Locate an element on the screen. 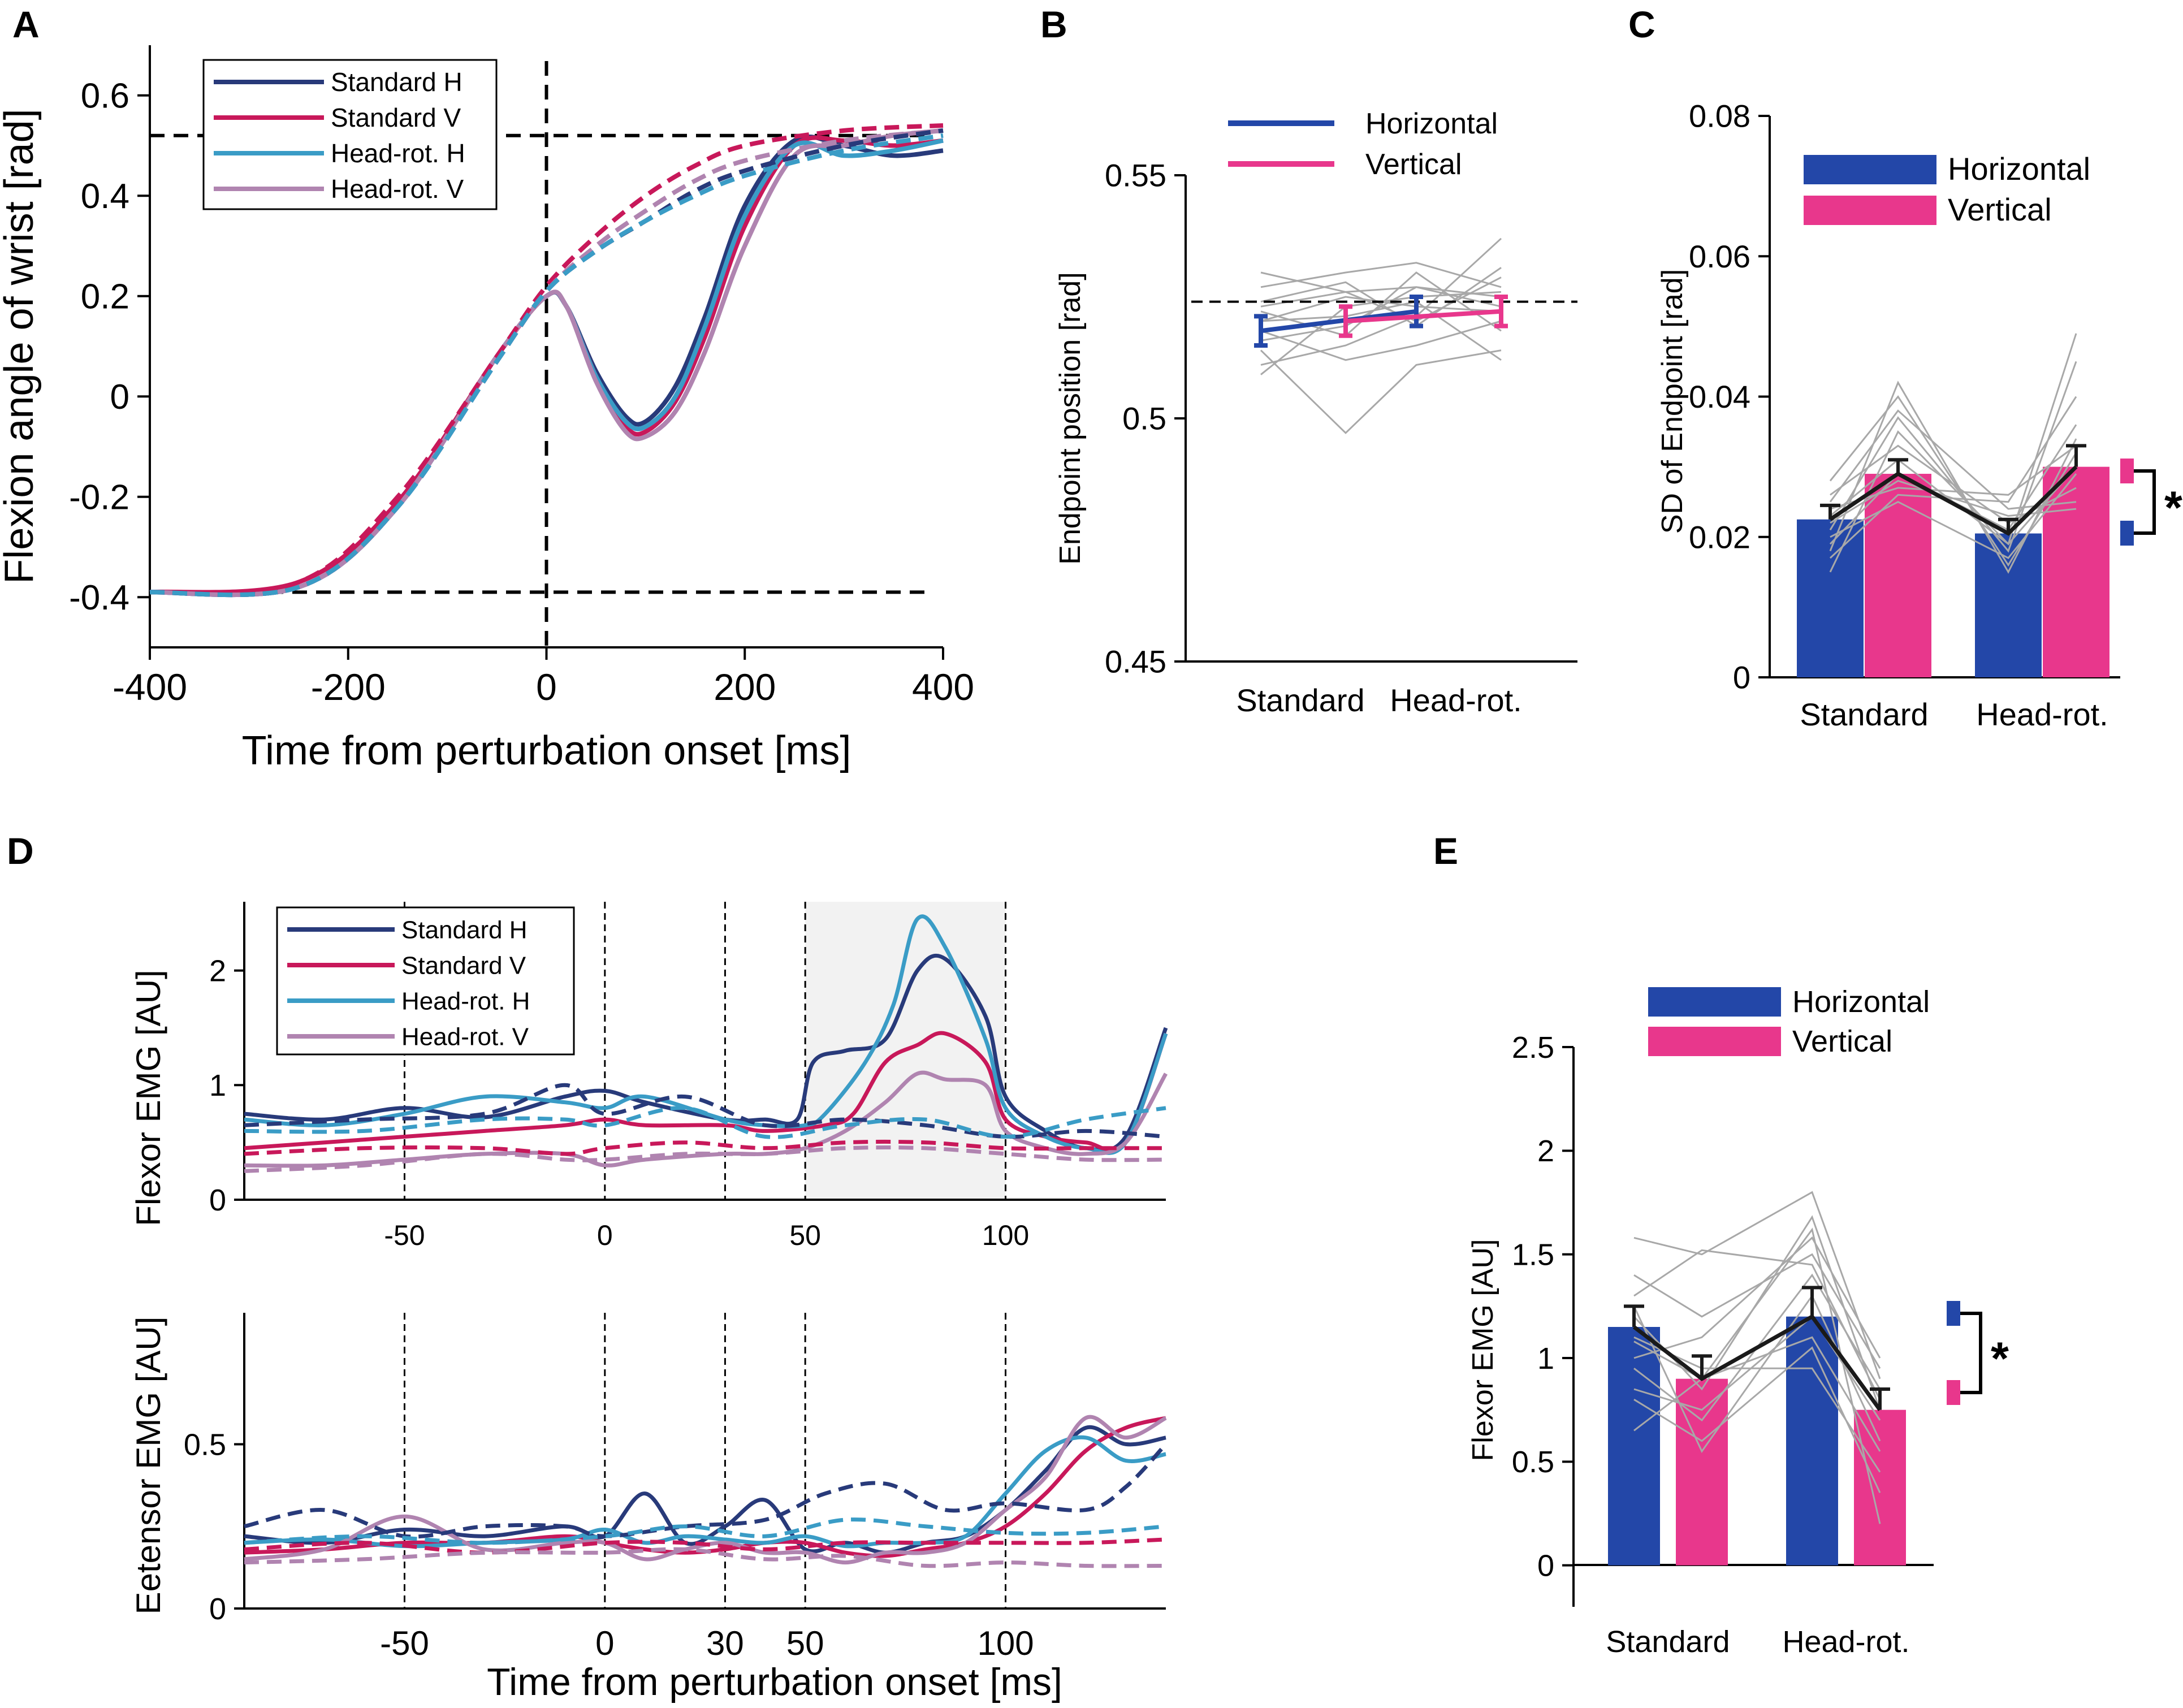 The image size is (2183, 1708). panel-d-legend-label-standard-v: Standard V is located at coordinates (463, 965).